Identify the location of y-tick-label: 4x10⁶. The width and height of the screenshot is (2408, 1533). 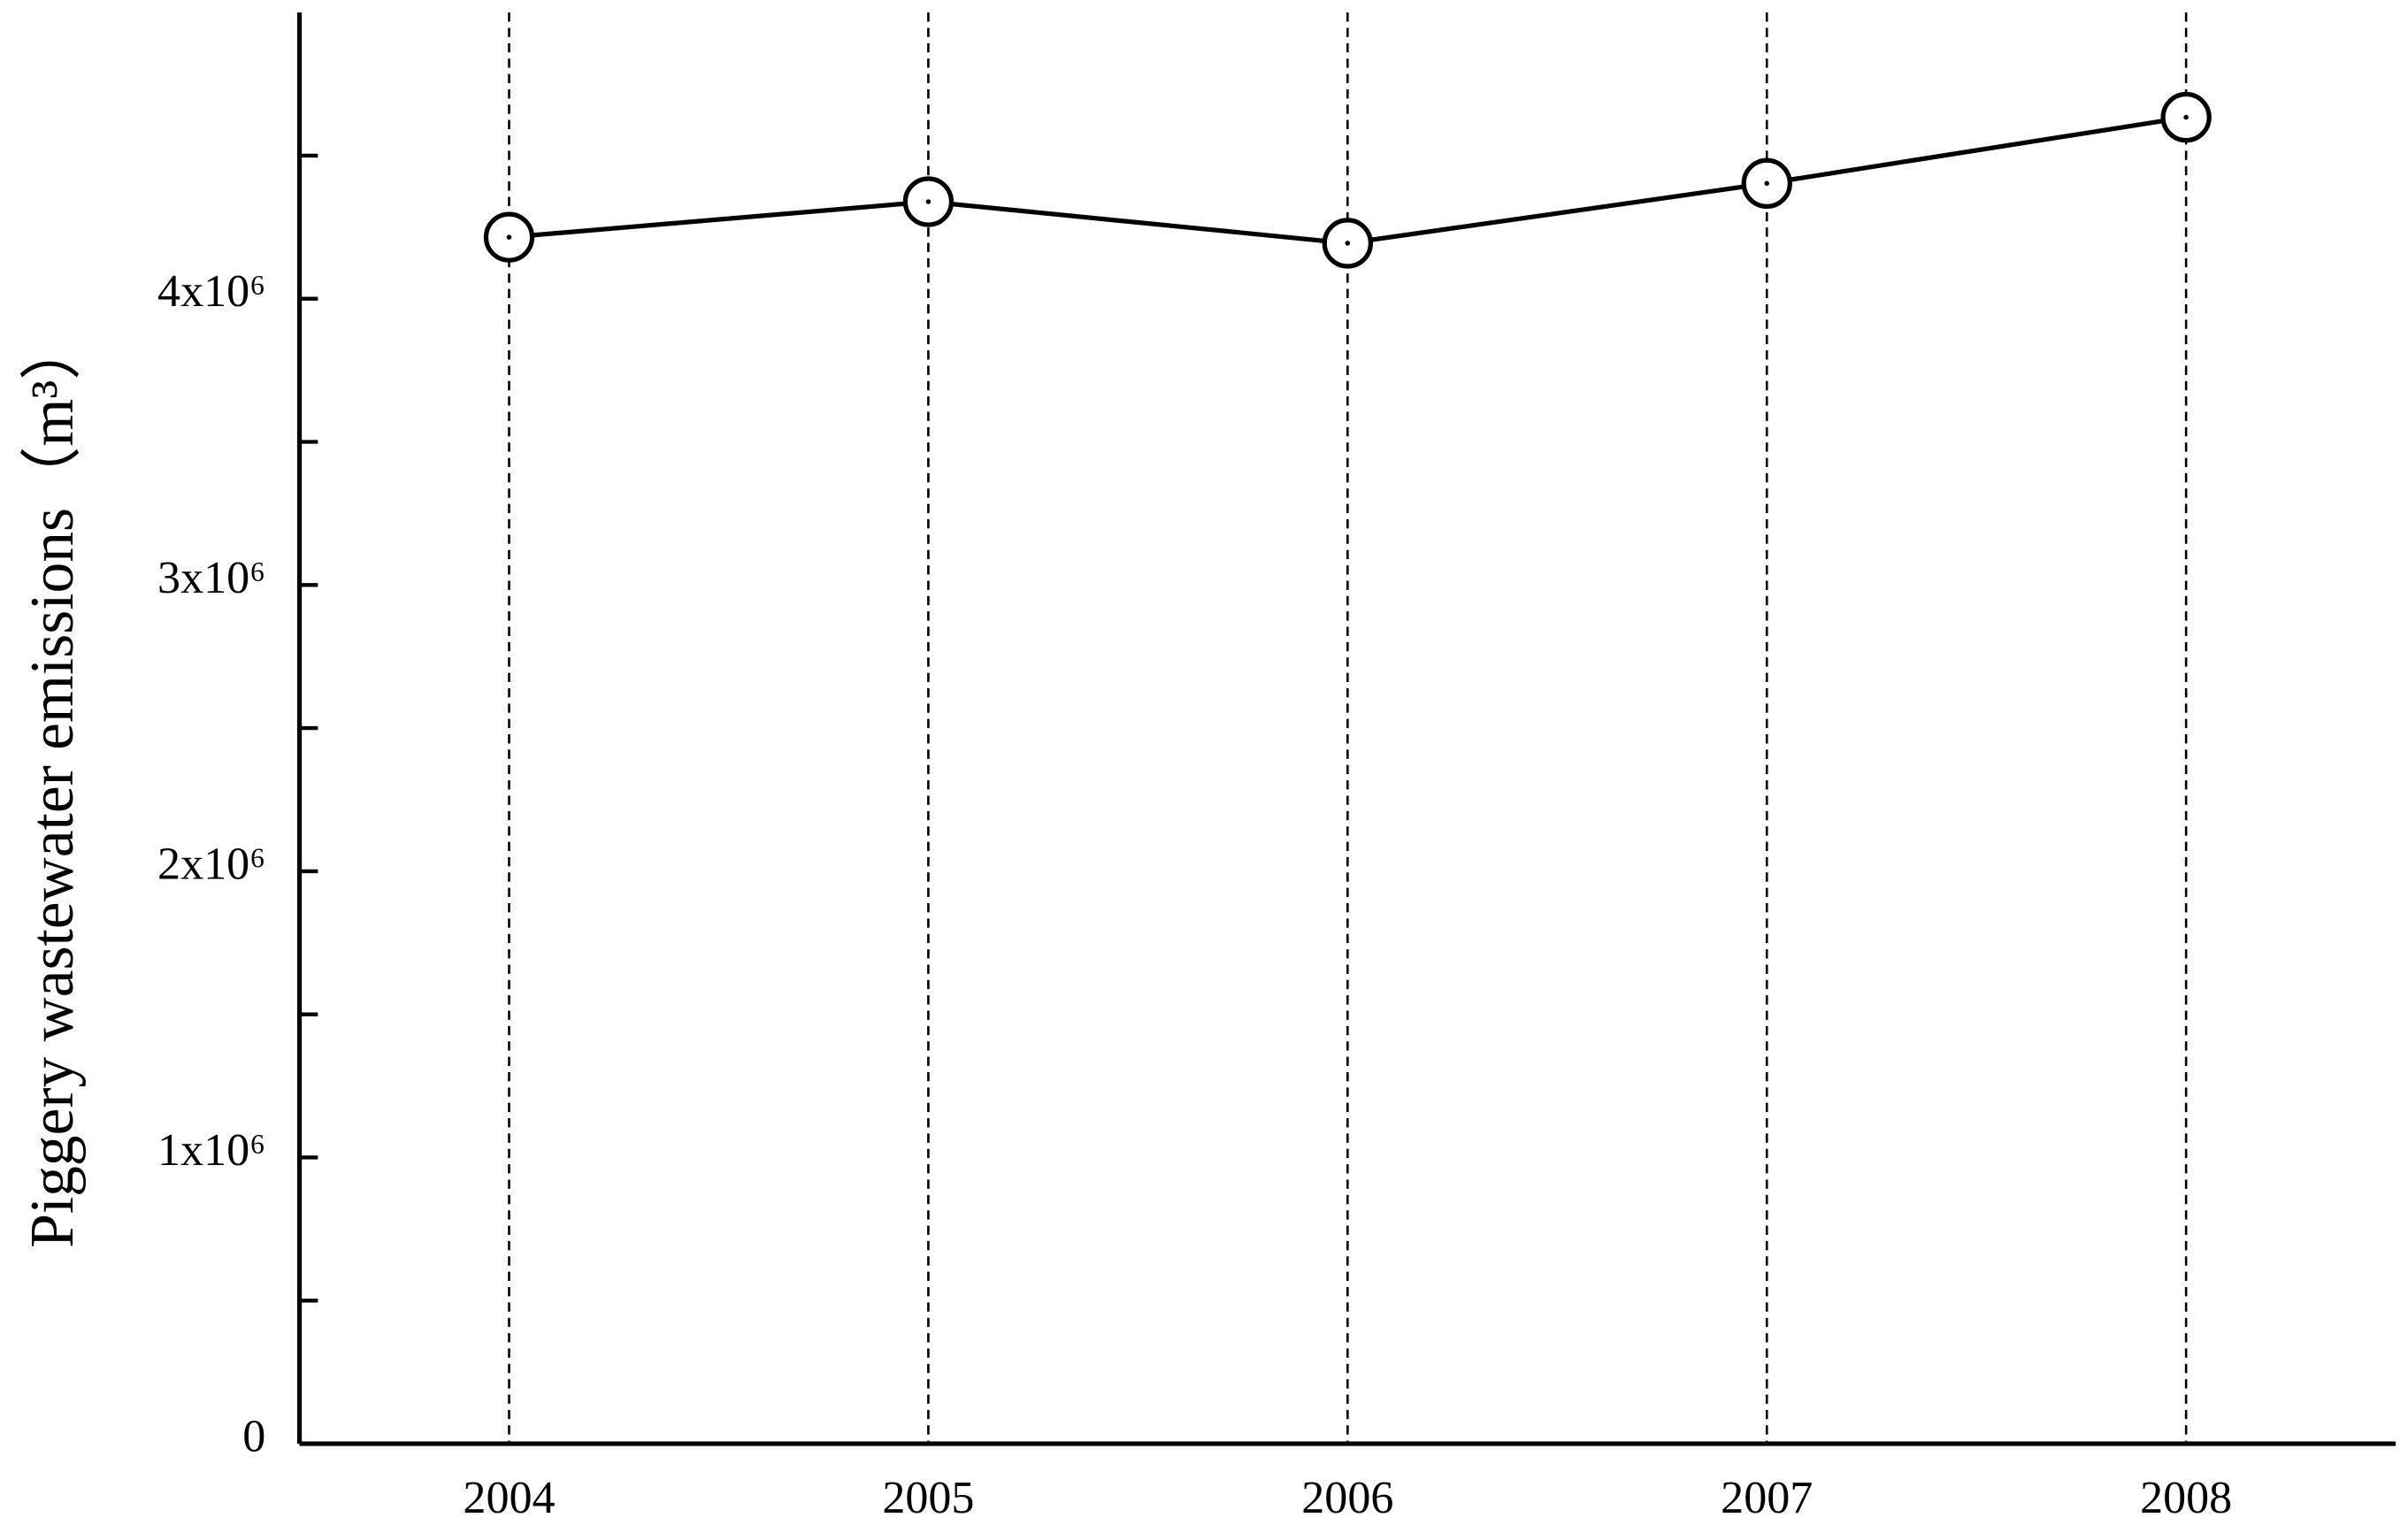
(211, 292).